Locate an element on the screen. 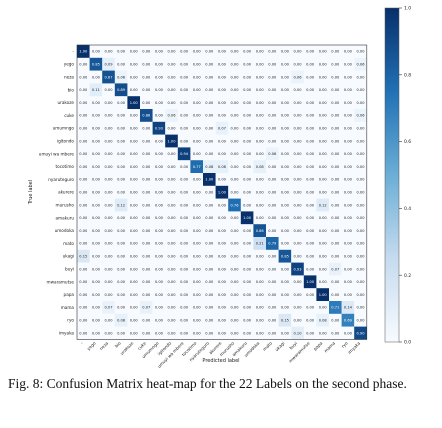  y-tick-label: ryo is located at coordinates (70, 320).